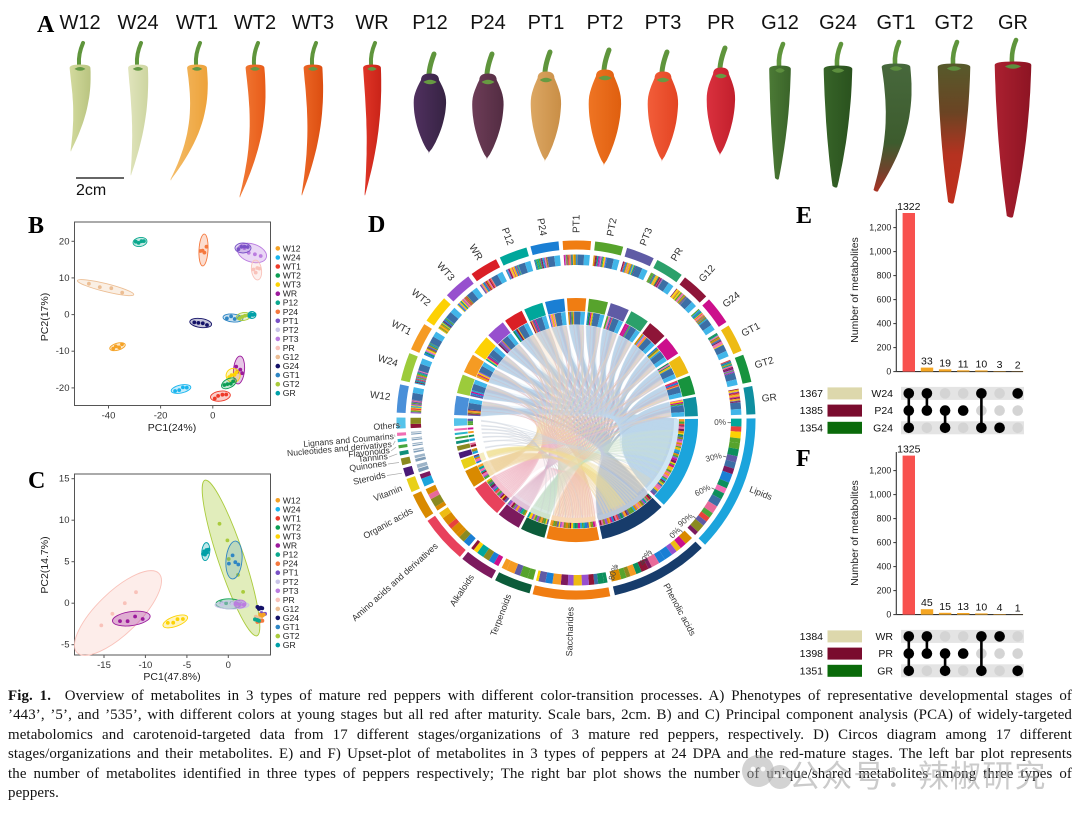 The height and width of the screenshot is (816, 1080). What do you see at coordinates (963, 364) in the screenshot?
I see `svg-text: 11` at bounding box center [963, 364].